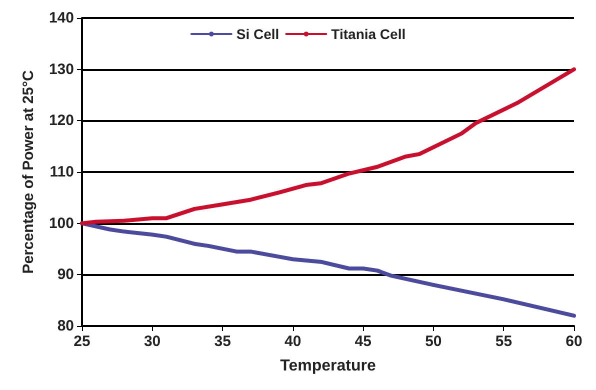  I want to click on x-tick-label: 25, so click(82, 341).